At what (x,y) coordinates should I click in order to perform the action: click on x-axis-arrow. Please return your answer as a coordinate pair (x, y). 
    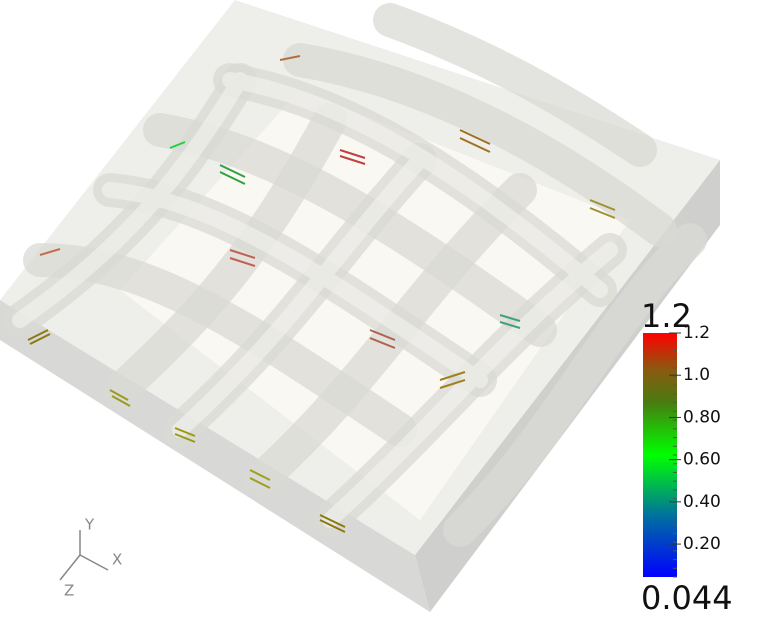
    Looking at the image, I should click on (94, 562).